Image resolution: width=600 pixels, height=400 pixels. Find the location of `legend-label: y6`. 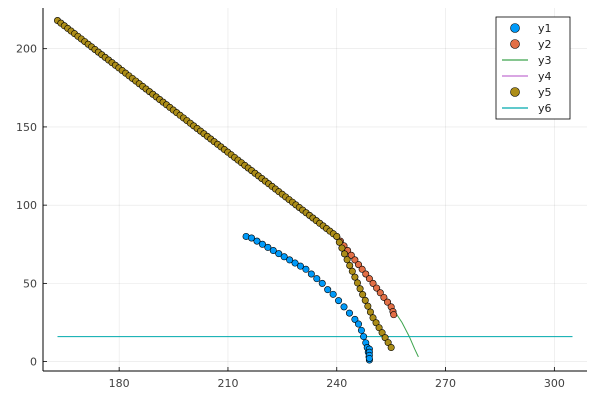

legend-label: y6 is located at coordinates (545, 108).